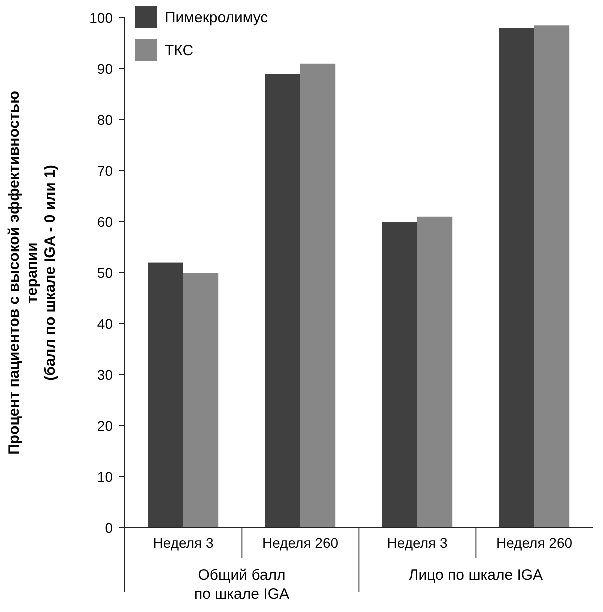  Describe the element at coordinates (105, 120) in the screenshot. I see `y-tick-label: 80` at that location.